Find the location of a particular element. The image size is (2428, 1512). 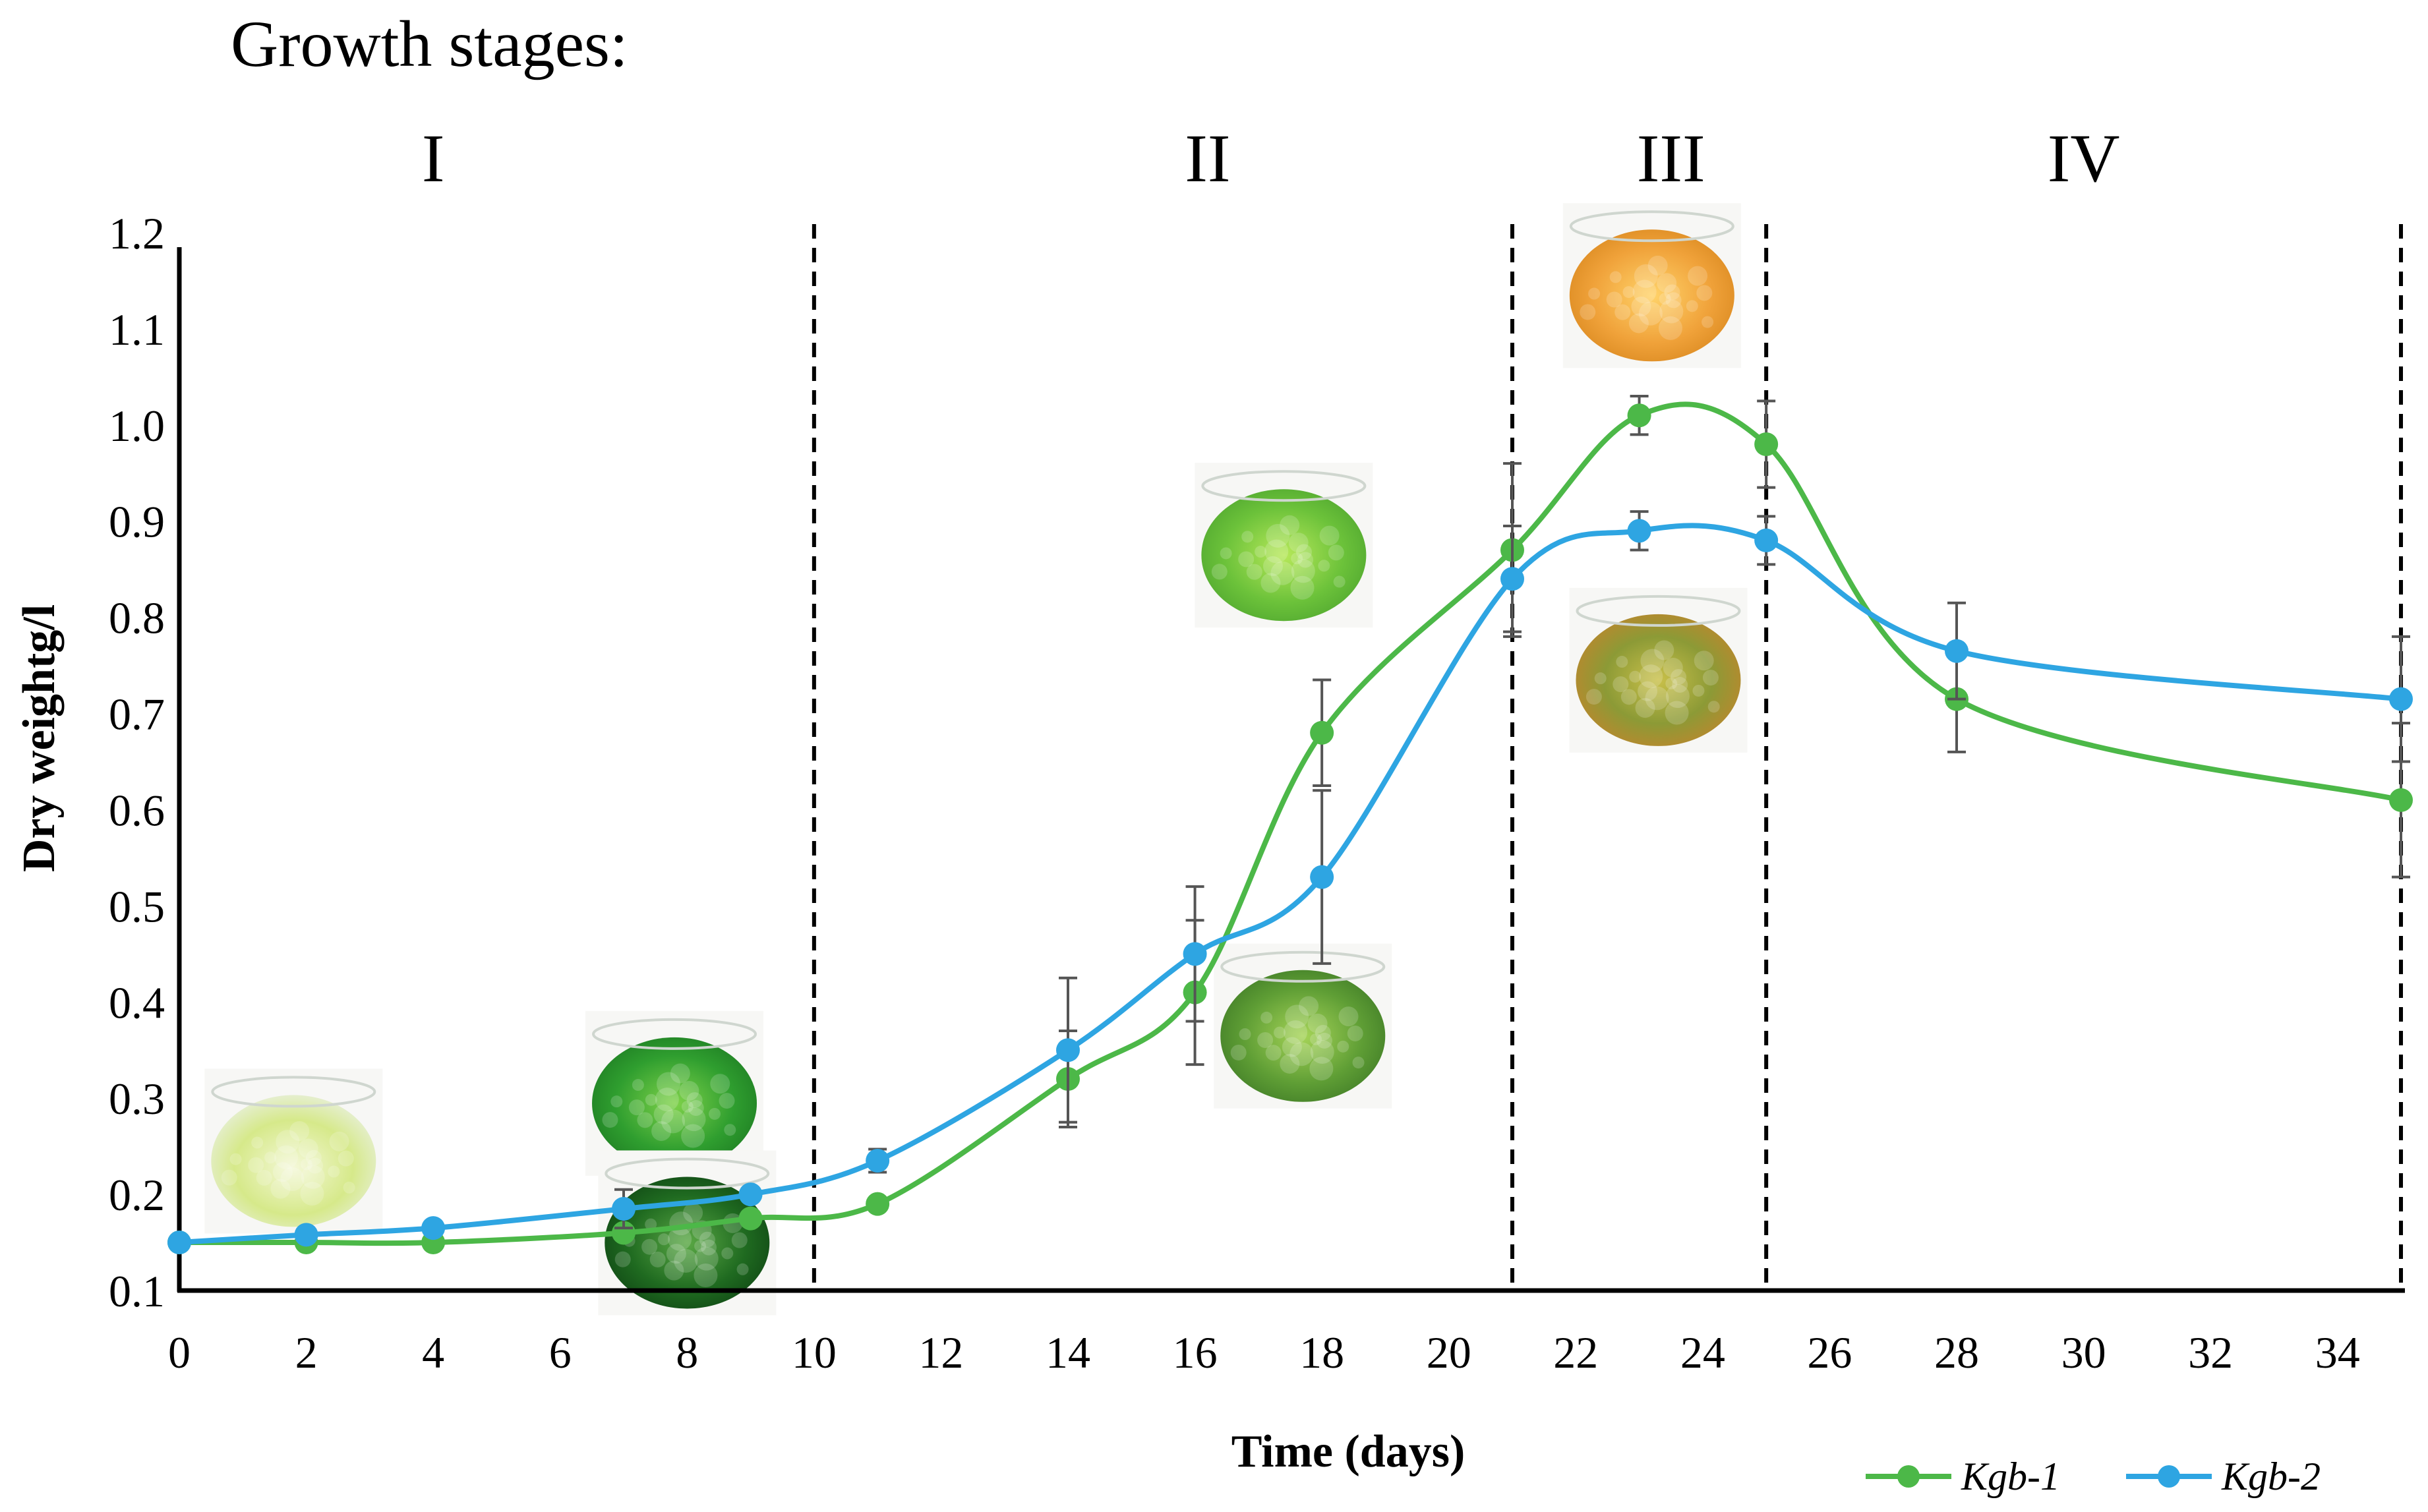

y-tick-label: 0.3 is located at coordinates (137, 1099).